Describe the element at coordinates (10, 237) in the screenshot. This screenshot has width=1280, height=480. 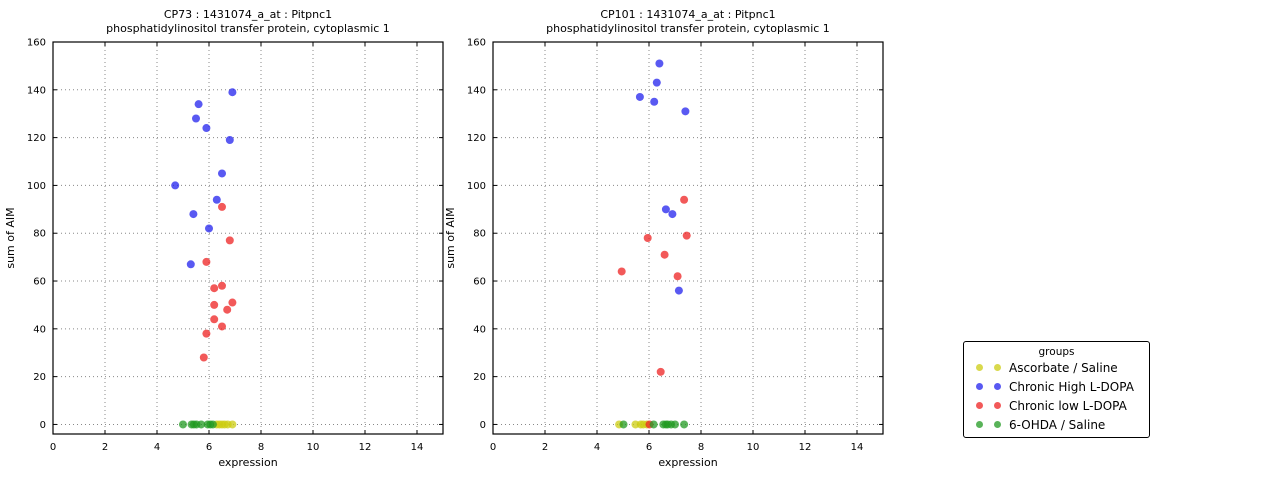
I see `cp73-yaxis-label: sum of AIM` at that location.